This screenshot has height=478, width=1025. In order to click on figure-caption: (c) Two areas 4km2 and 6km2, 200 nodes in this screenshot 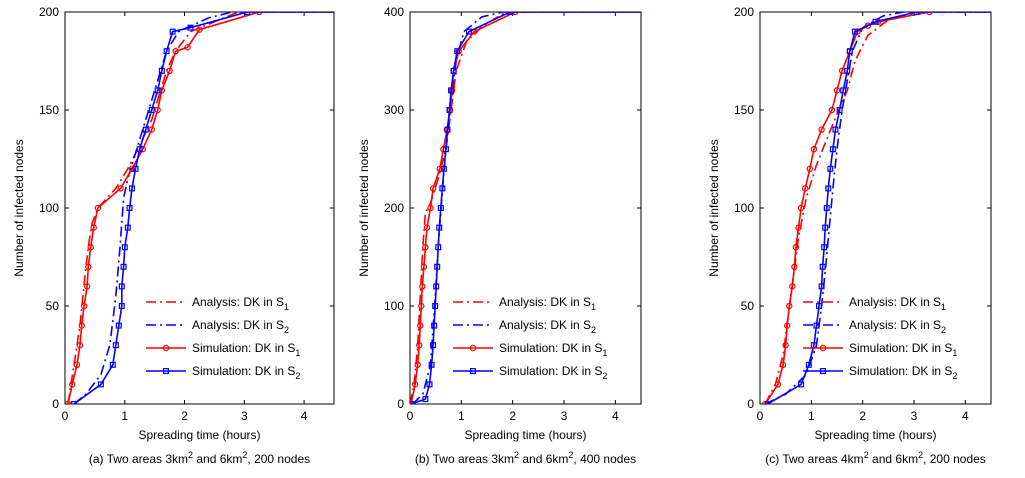, I will do `click(875, 458)`.